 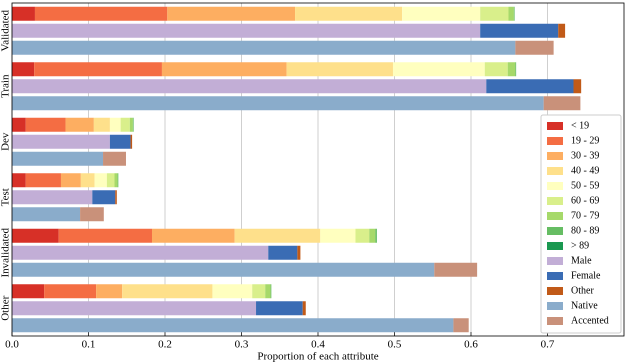 What do you see at coordinates (6, 253) in the screenshot?
I see `group-label: Invalidated` at bounding box center [6, 253].